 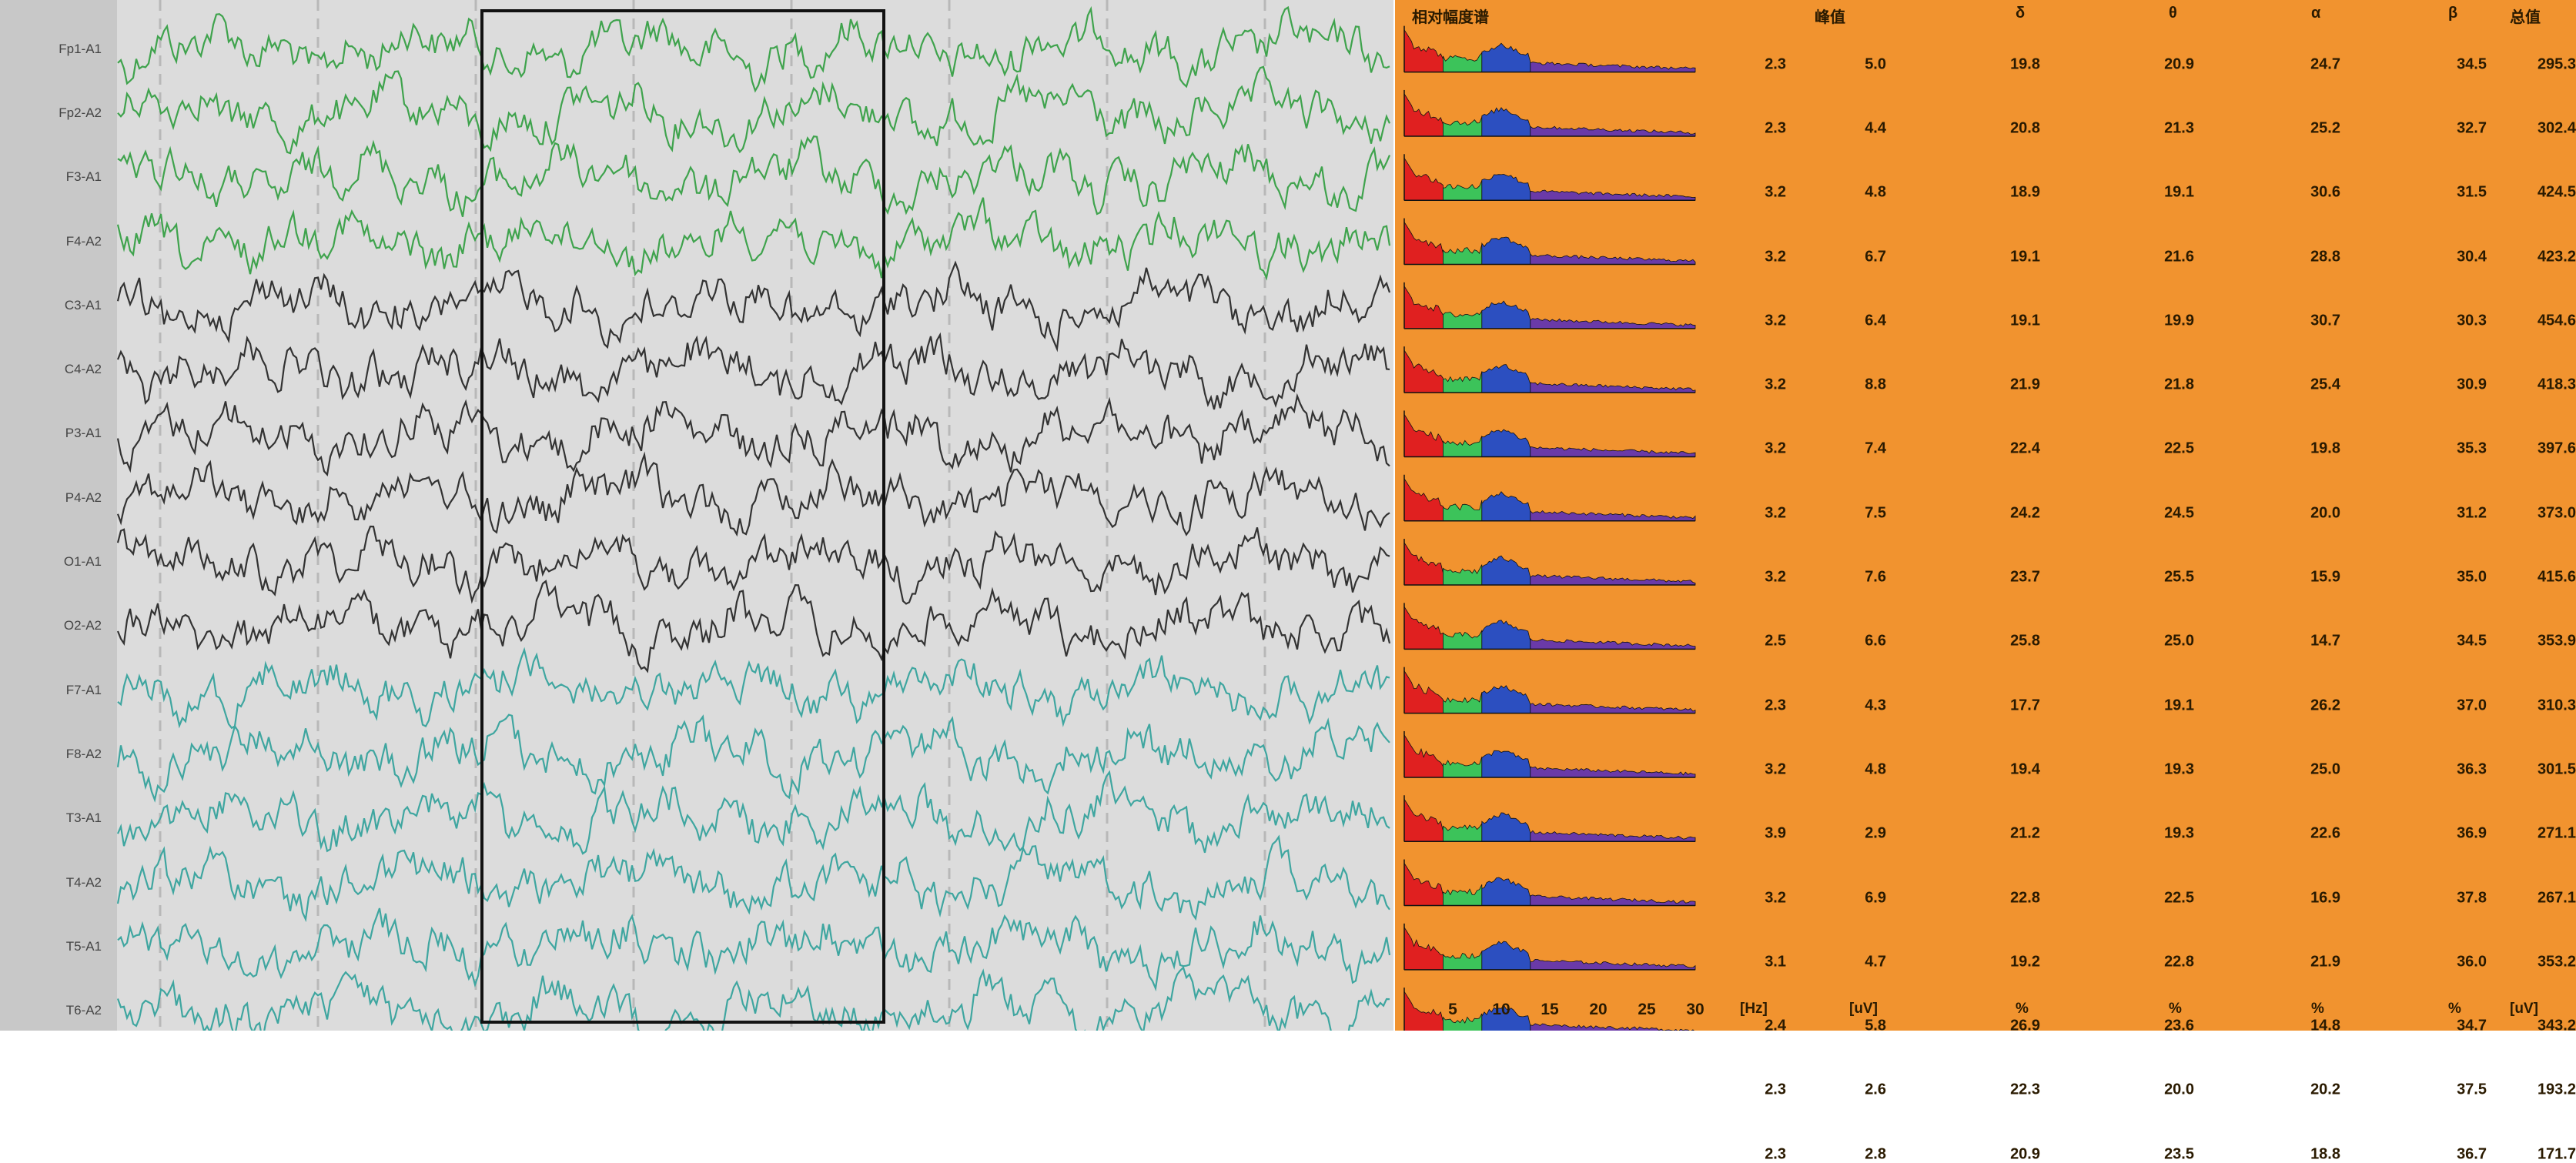 What do you see at coordinates (753, 49) in the screenshot?
I see `eeg-trace-fp1-a1` at bounding box center [753, 49].